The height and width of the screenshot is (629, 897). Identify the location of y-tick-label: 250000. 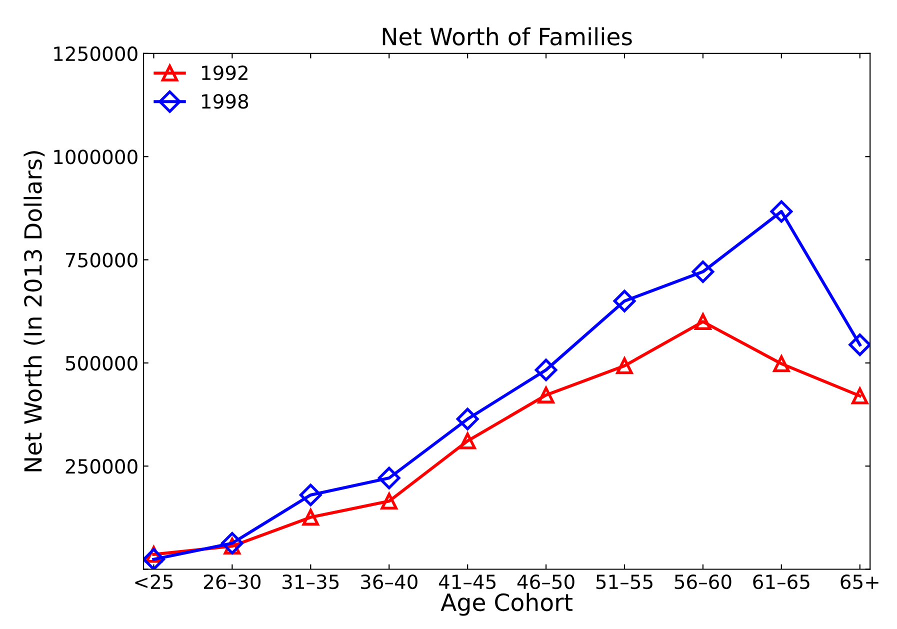
(102, 466).